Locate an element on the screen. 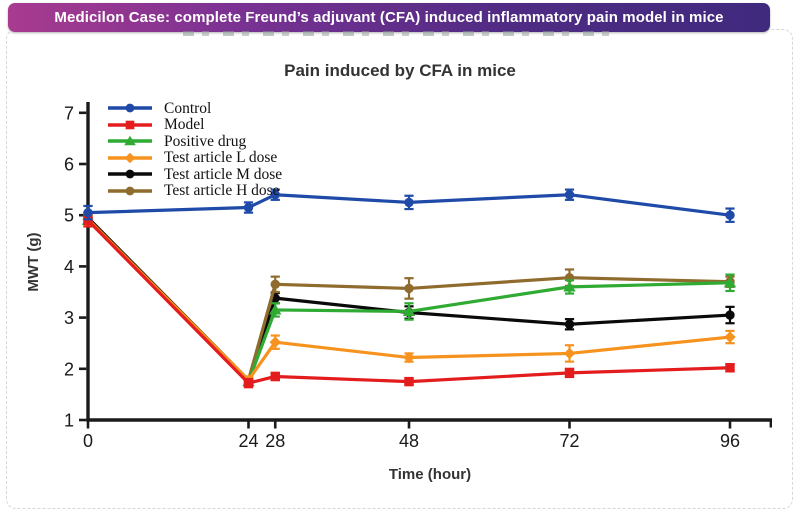 This screenshot has height=515, width=800. legend-item-test-article-l-dose: Test article L dose is located at coordinates (194, 158).